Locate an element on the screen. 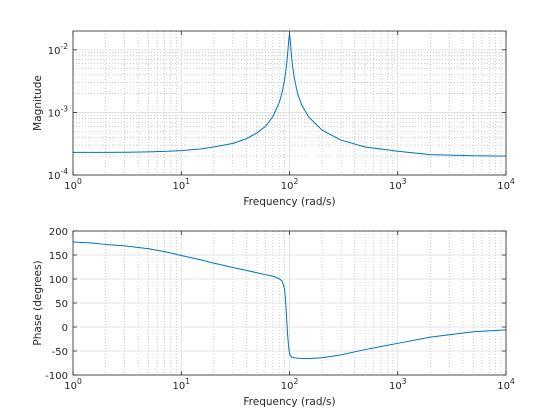 This screenshot has width=560, height=420. y-tick-label: 10-3 is located at coordinates (58, 111).